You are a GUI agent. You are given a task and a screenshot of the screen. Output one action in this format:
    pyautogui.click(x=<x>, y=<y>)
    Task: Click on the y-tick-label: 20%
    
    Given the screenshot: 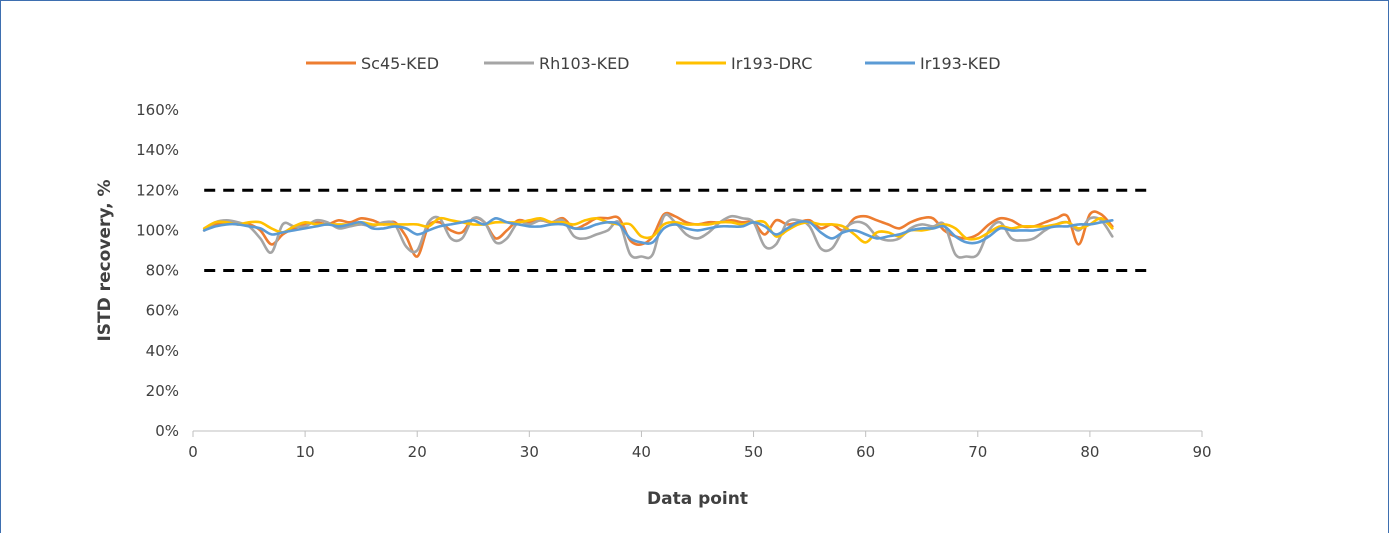 What is the action you would take?
    pyautogui.click(x=162, y=391)
    